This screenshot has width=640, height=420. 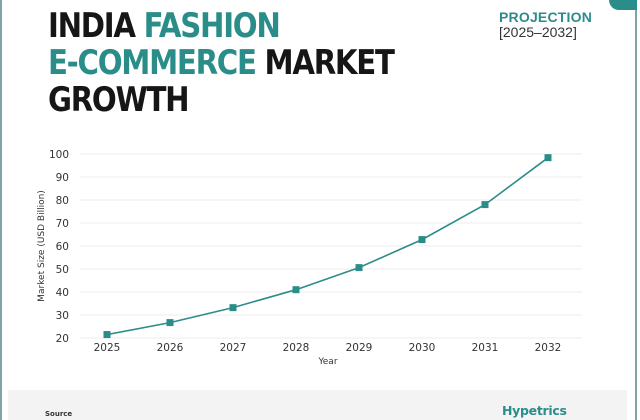 What do you see at coordinates (62, 270) in the screenshot?
I see `y-tick-label: 50` at bounding box center [62, 270].